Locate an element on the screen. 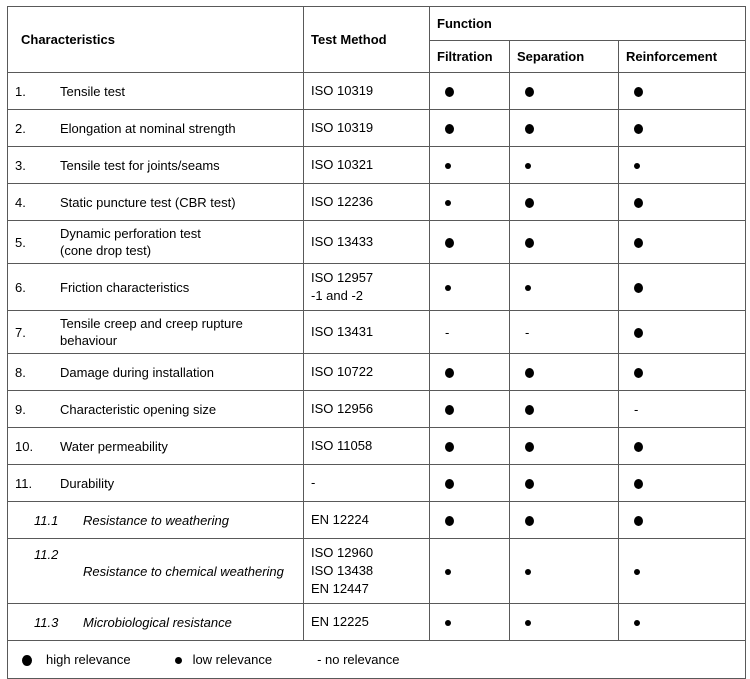 This screenshot has width=750, height=679. separation-relevance-cell: - is located at coordinates (564, 332).